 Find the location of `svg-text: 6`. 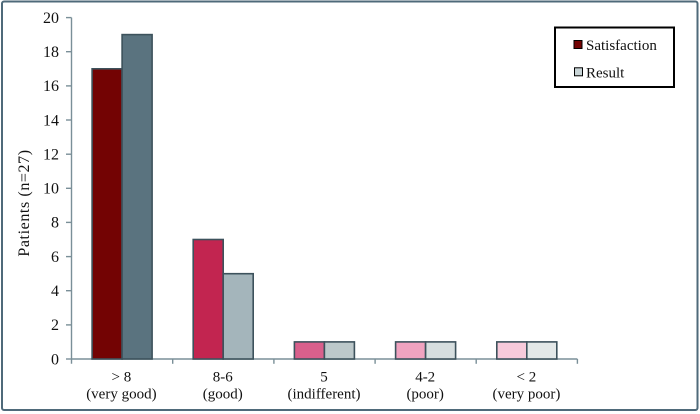

svg-text: 6 is located at coordinates (55, 257).